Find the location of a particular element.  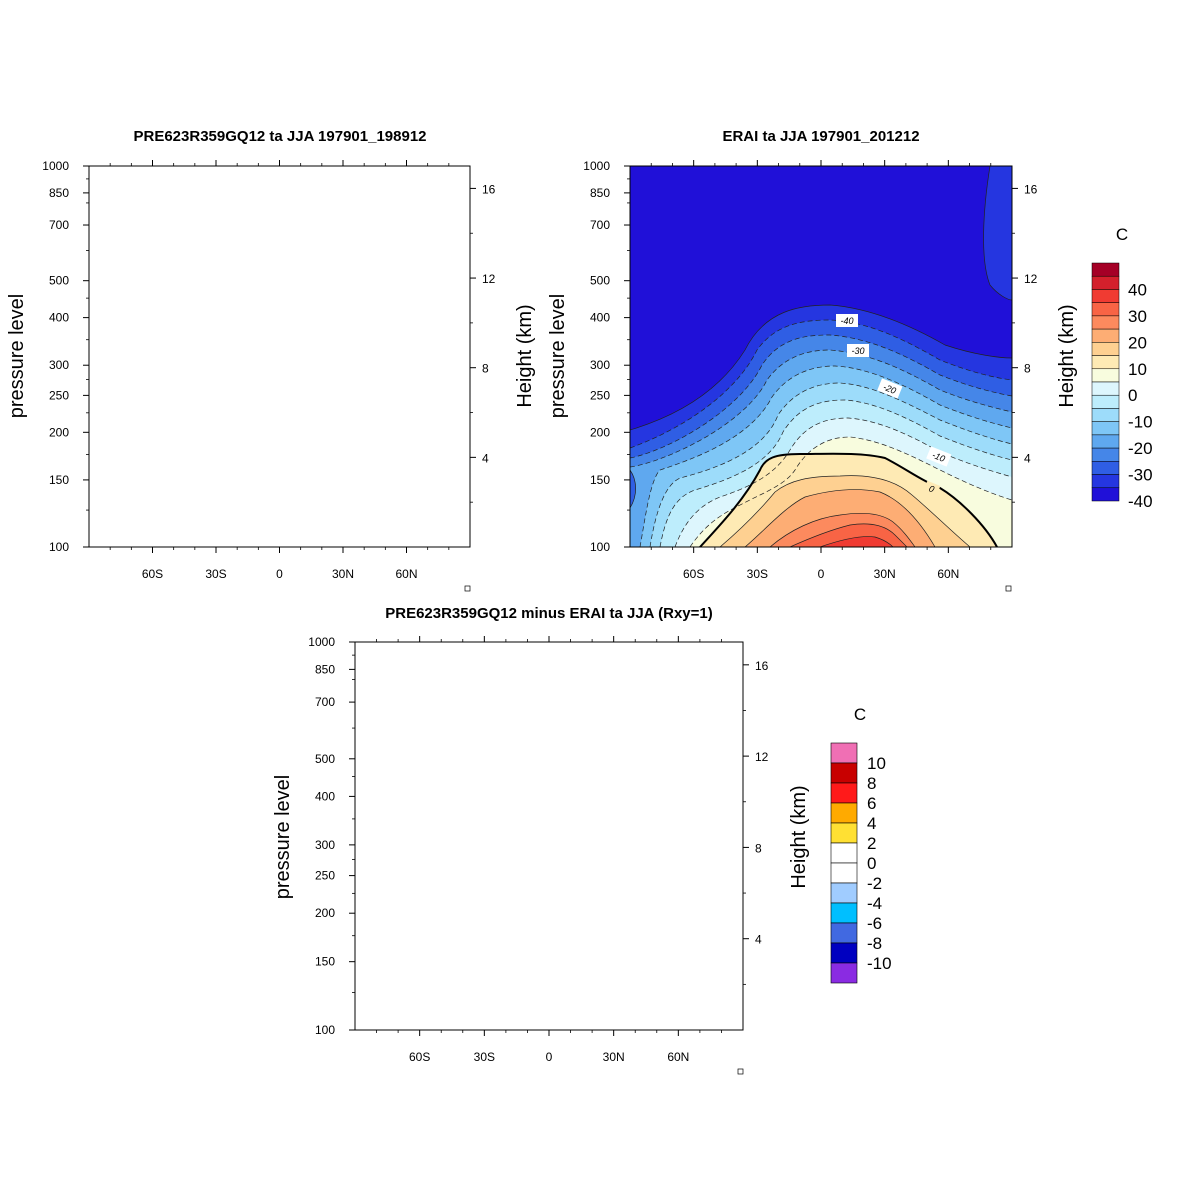

panel-b-y-right-tick-label: 8 is located at coordinates (1027, 369).